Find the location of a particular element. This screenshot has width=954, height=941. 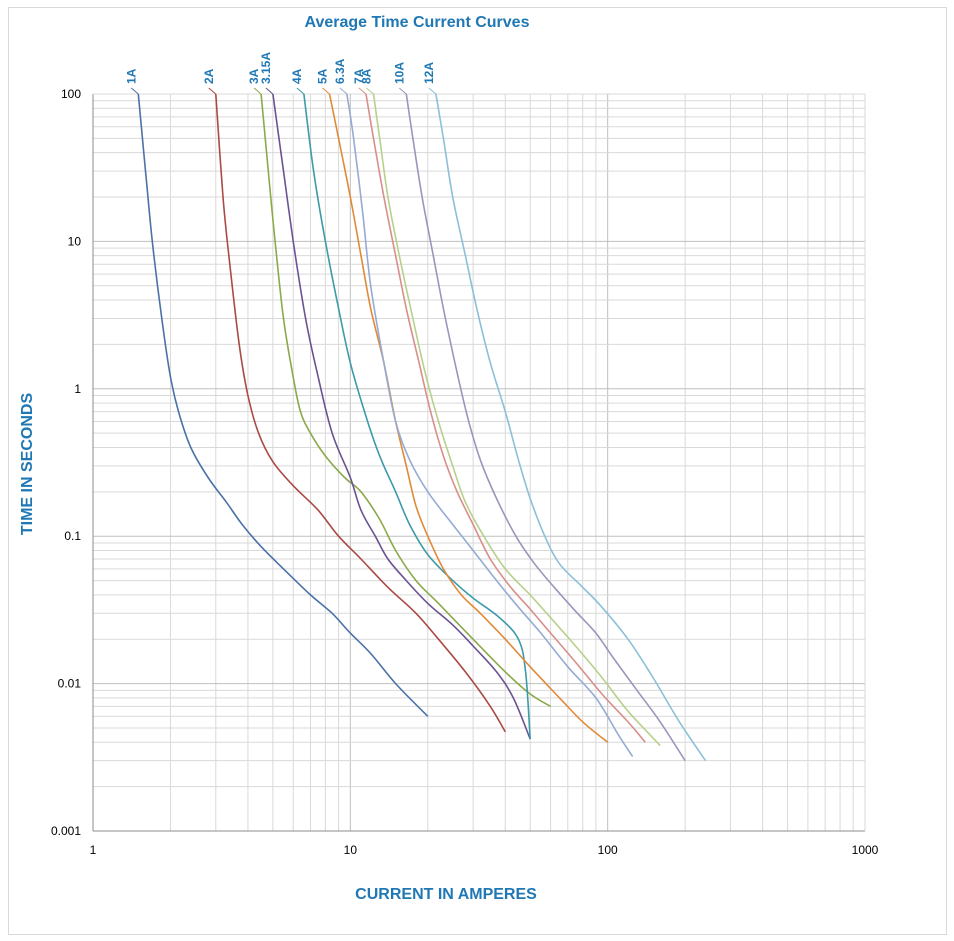

series-label-6-3a: 6.3A is located at coordinates (340, 71).